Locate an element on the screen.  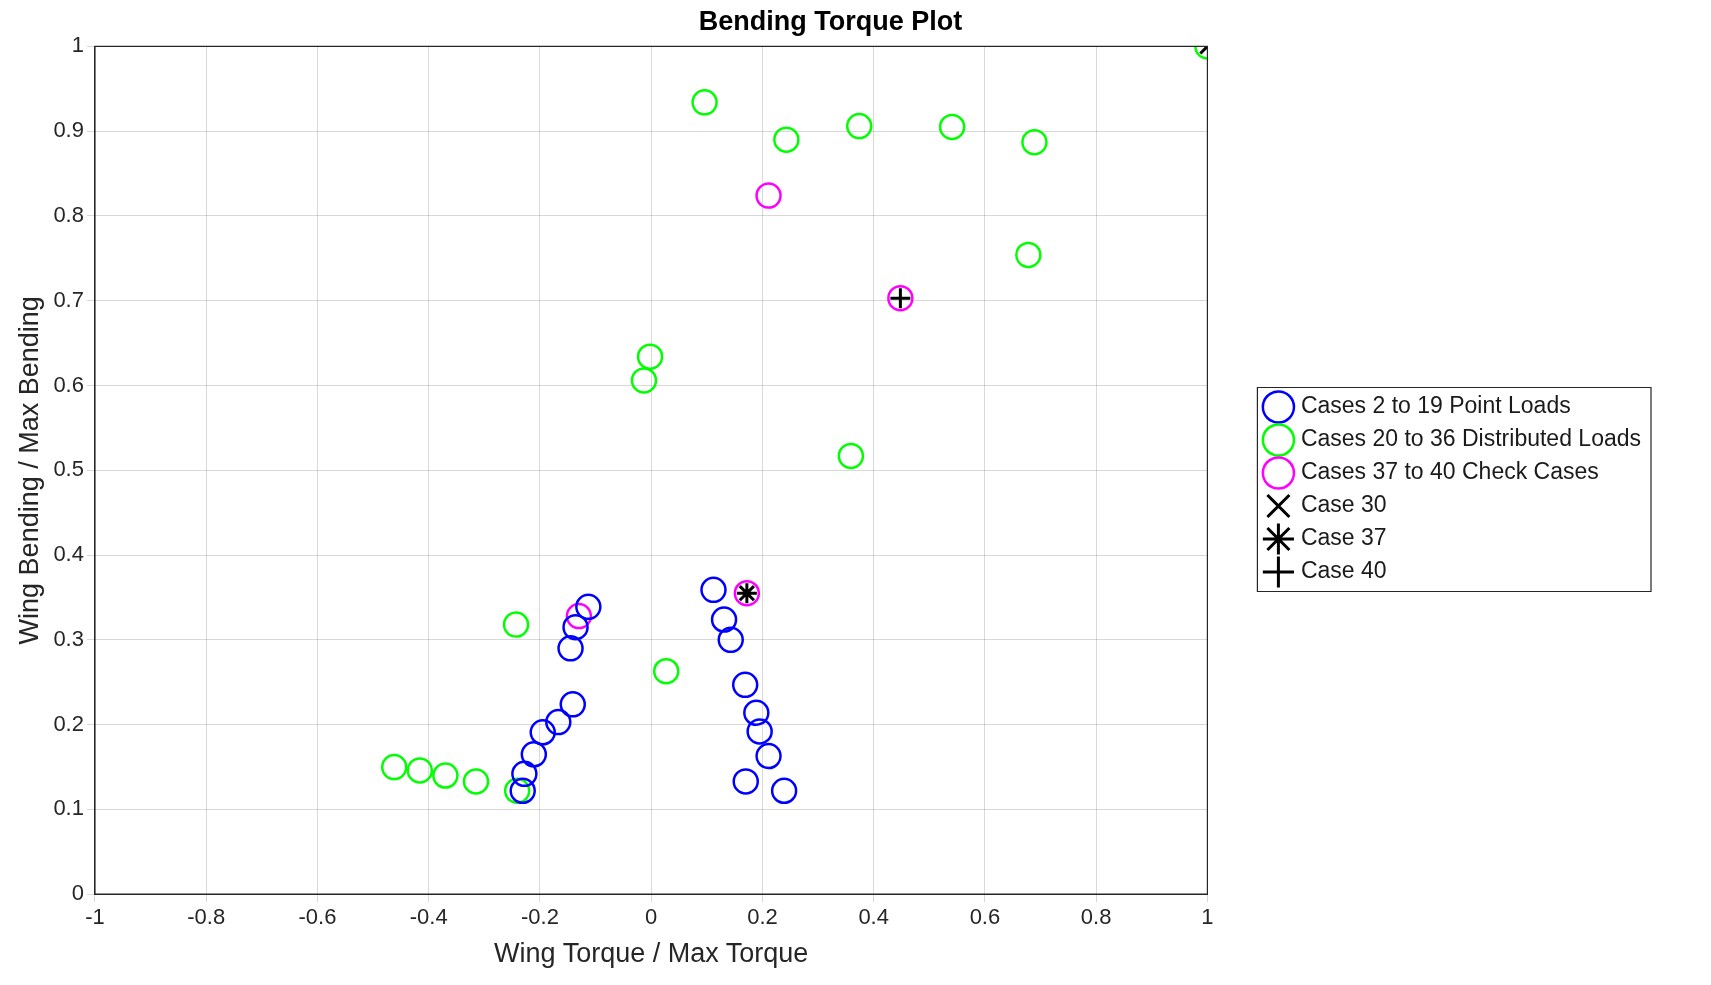
x-tick-label: -1 is located at coordinates (95, 917).